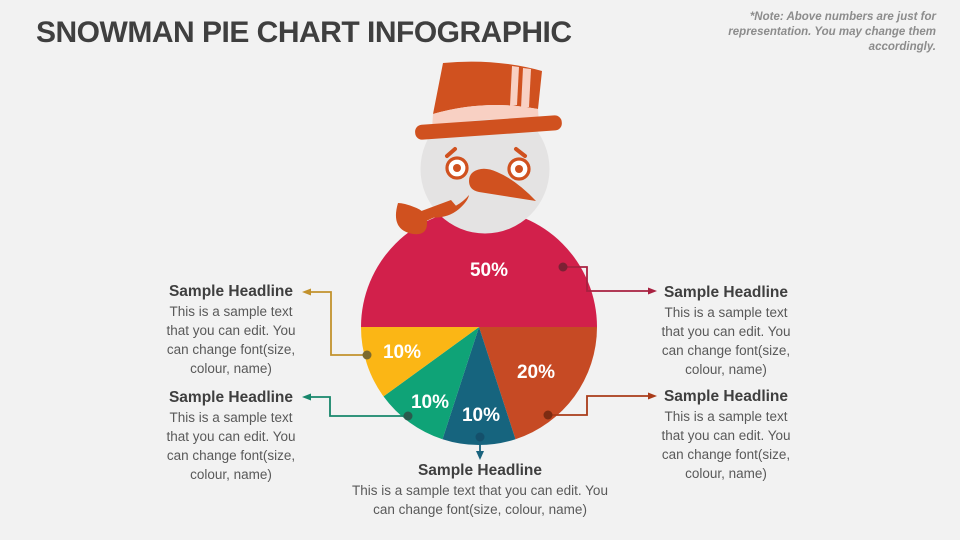 This screenshot has height=540, width=960. Describe the element at coordinates (430, 402) in the screenshot. I see `pie-label-10-green: 10%` at that location.